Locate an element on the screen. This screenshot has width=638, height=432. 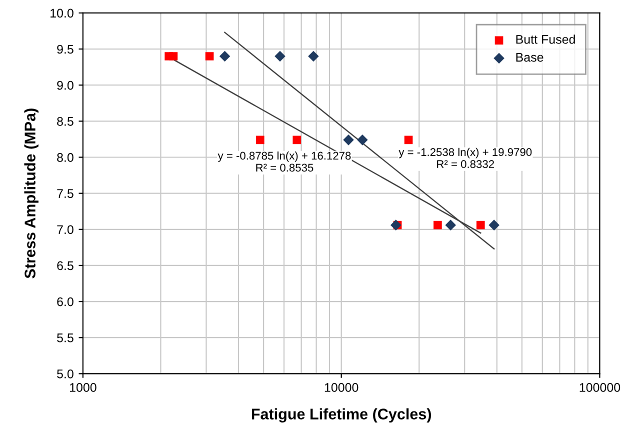
y-tick-label: 7.5 is located at coordinates (65, 193).